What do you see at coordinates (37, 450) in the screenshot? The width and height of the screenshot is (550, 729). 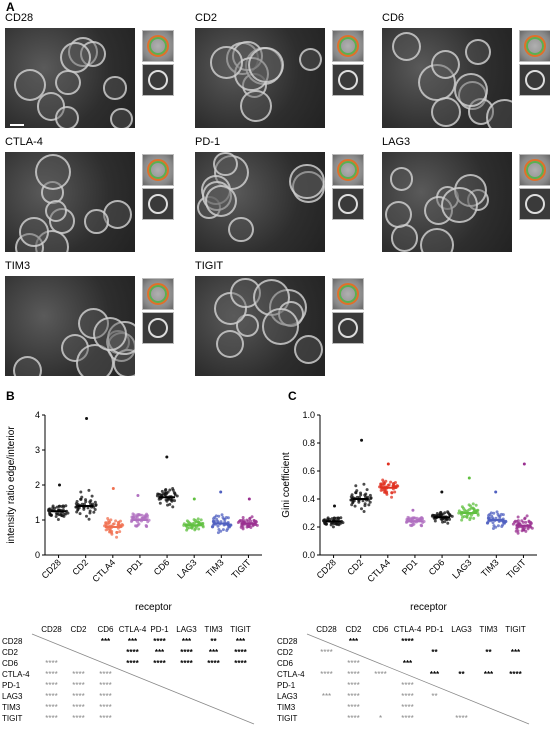 I see `y-tick-label: 3` at bounding box center [37, 450].